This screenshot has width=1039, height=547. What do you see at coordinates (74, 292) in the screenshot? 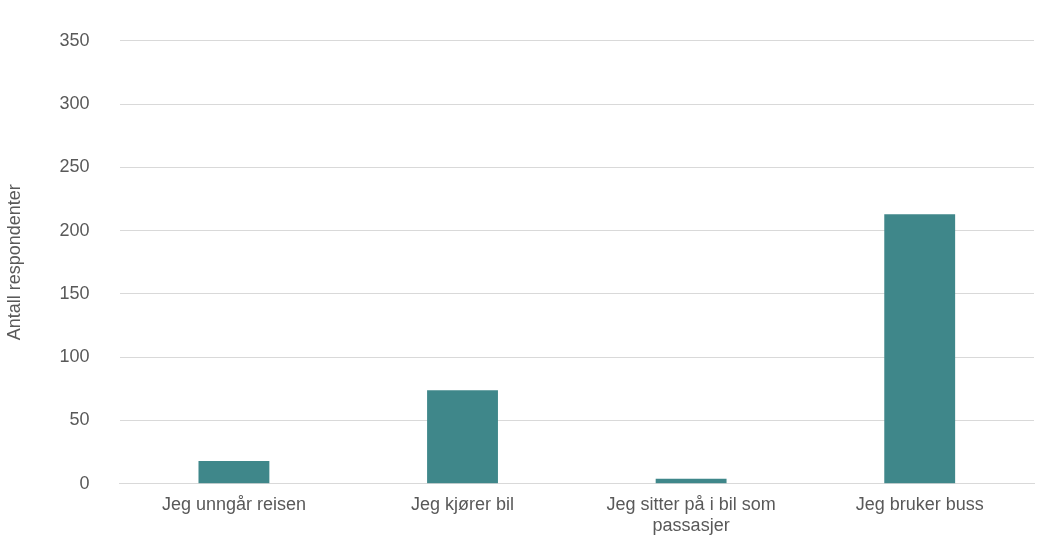
I see `y-tick-label: 150` at bounding box center [74, 292].